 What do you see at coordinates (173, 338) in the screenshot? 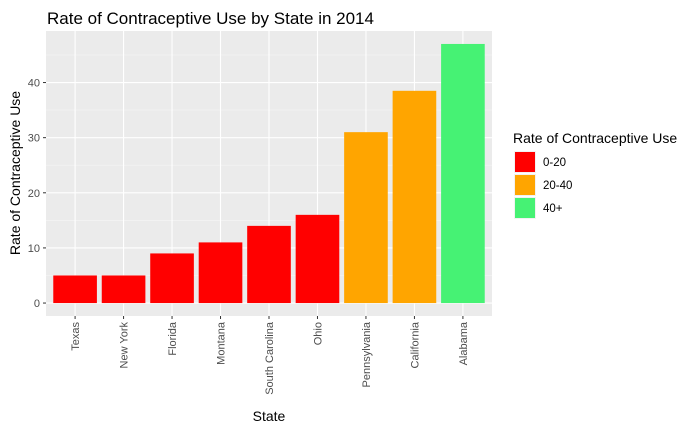
I see `x-tick-label: Florida` at bounding box center [173, 338].